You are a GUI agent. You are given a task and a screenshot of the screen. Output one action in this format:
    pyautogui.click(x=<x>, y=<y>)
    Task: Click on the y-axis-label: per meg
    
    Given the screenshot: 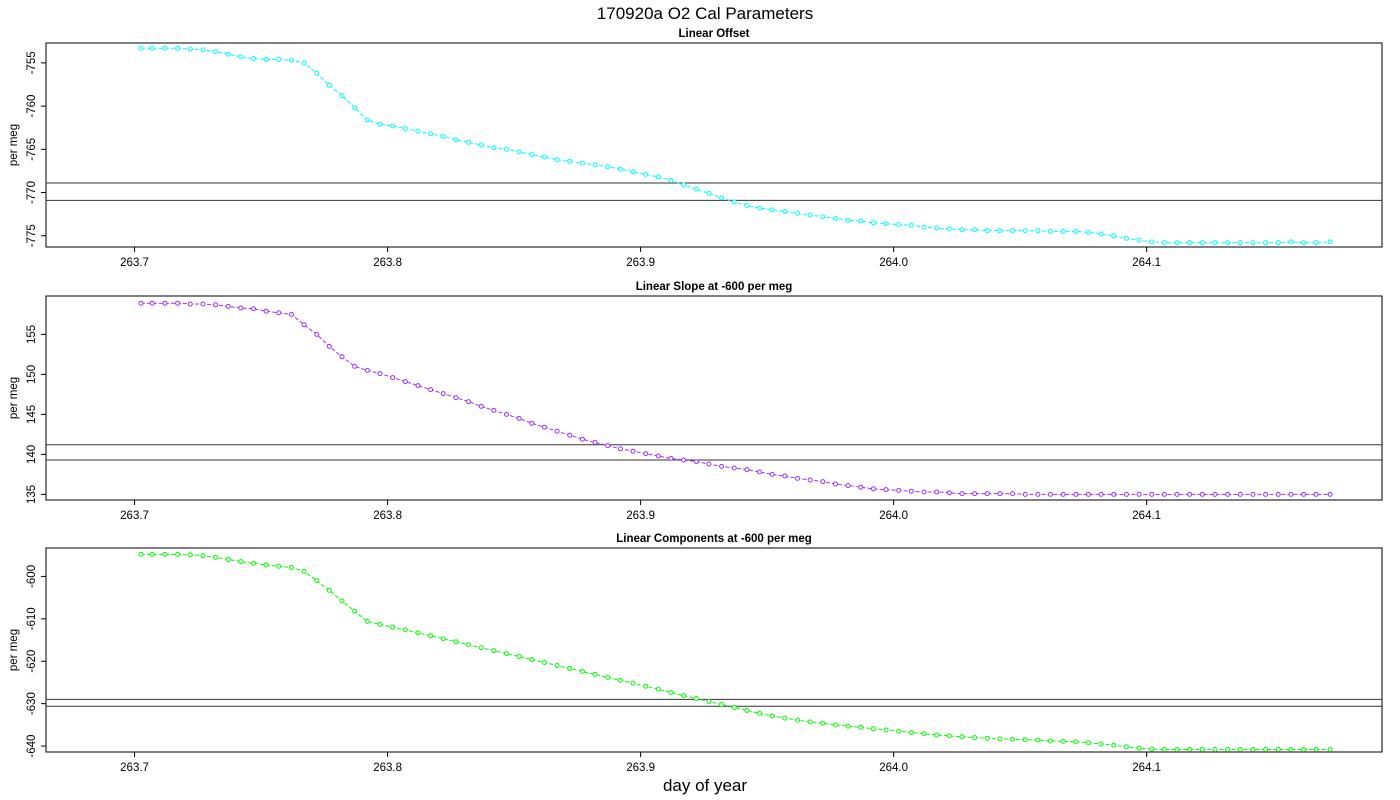 What is the action you would take?
    pyautogui.click(x=14, y=398)
    